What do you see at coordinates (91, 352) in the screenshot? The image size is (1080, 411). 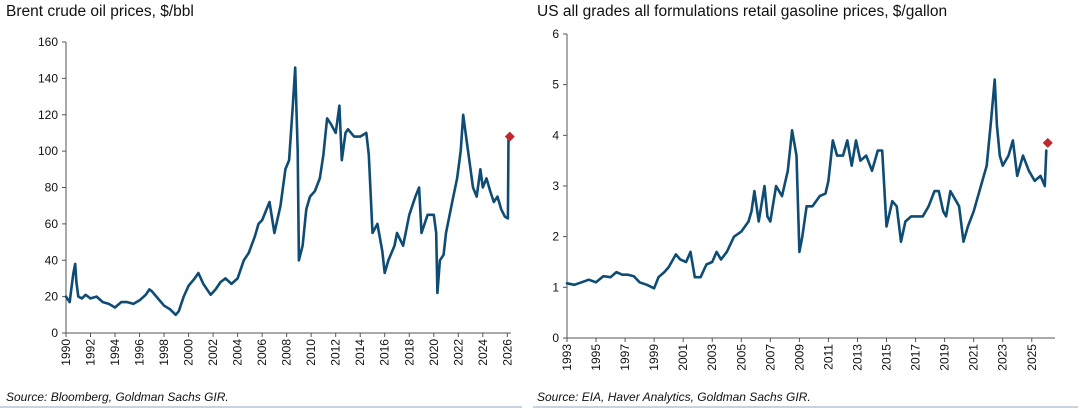 I see `x-tick-label: 1992` at bounding box center [91, 352].